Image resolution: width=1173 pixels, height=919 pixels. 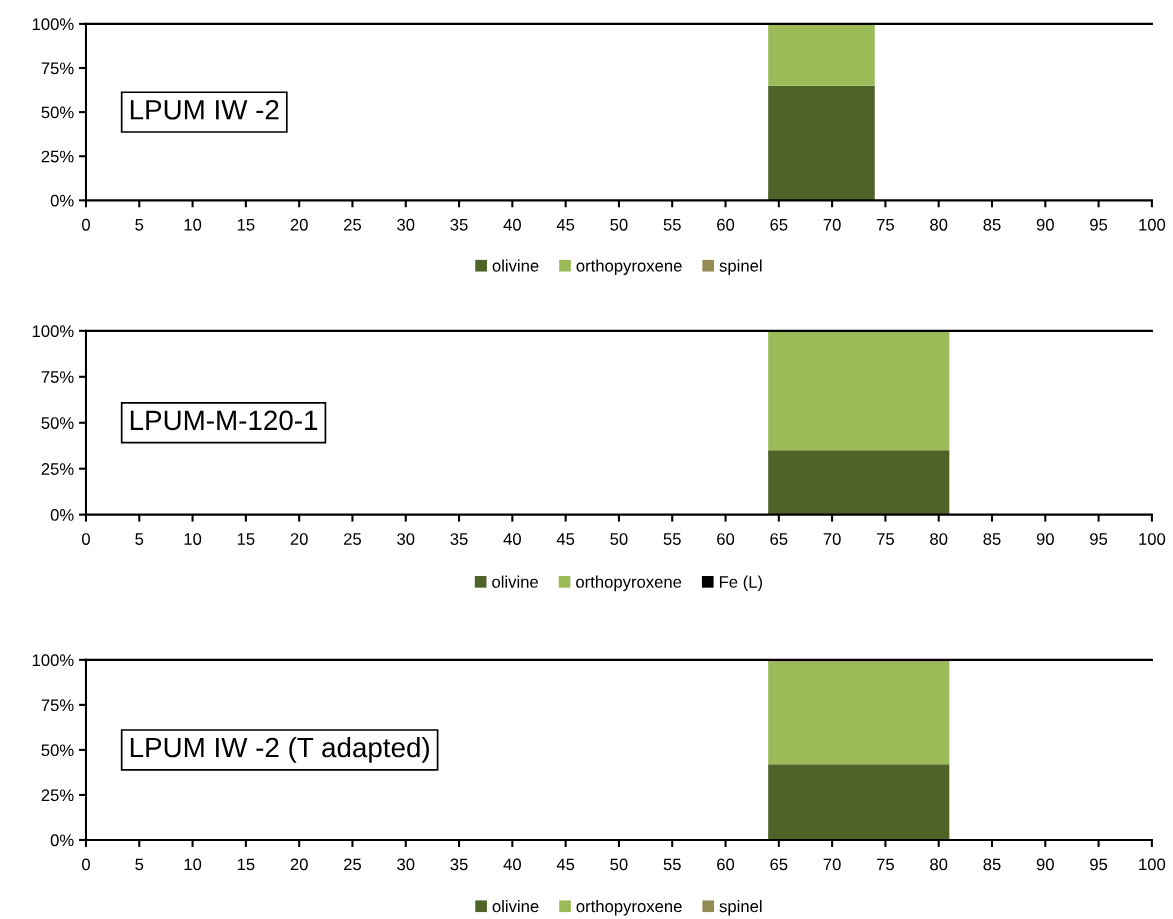 I want to click on legend-label: Fe (L), so click(x=741, y=583).